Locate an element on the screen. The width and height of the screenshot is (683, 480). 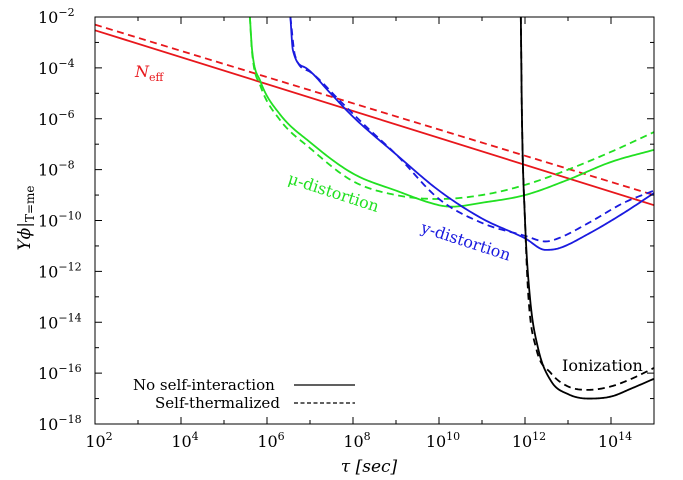
y-tick-label-8-base: 10 is located at coordinates (48, 424).